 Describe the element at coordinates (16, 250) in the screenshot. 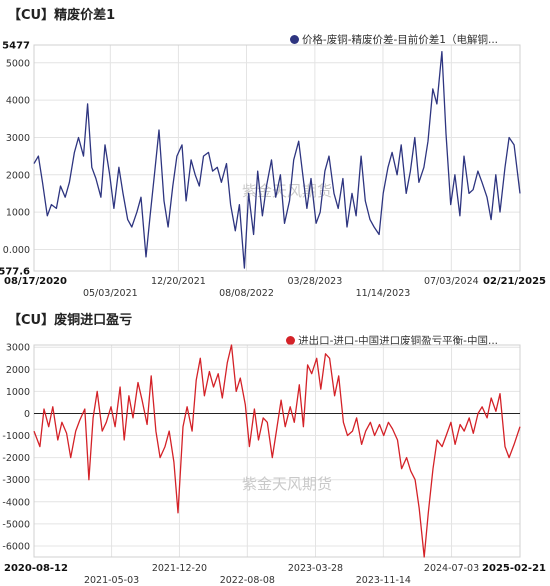

I see `y-tick-label: 0.000` at that location.